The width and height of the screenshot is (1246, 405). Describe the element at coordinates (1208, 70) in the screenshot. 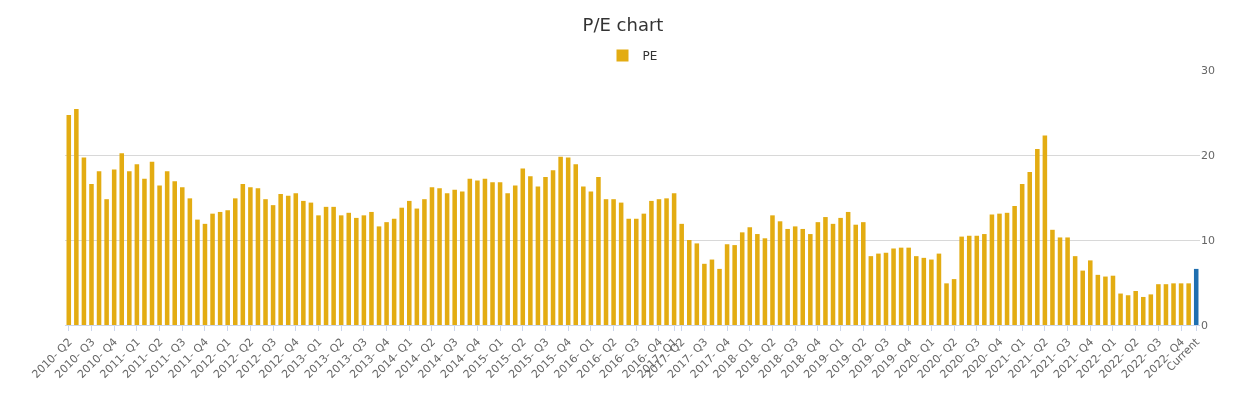

I see `y-tick-label: 30` at that location.